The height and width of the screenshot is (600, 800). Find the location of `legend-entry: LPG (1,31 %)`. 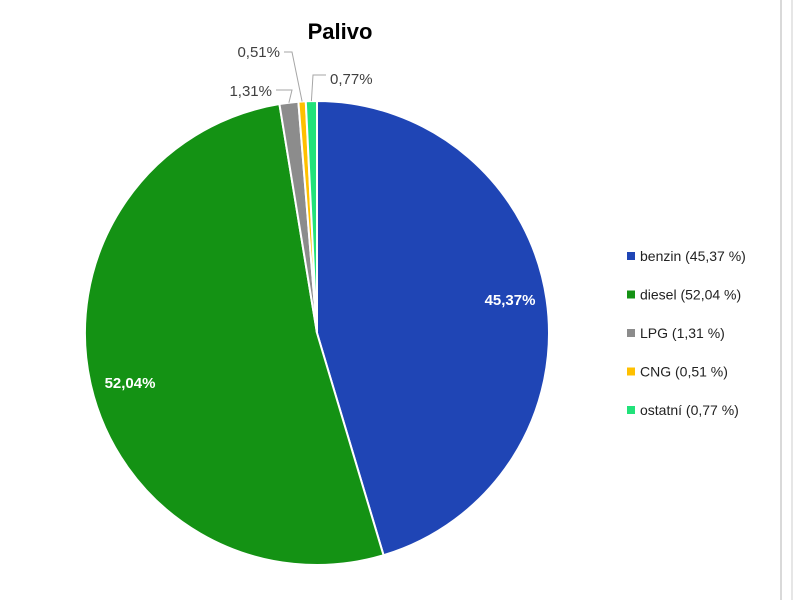

legend-entry: LPG (1,31 %) is located at coordinates (682, 333).